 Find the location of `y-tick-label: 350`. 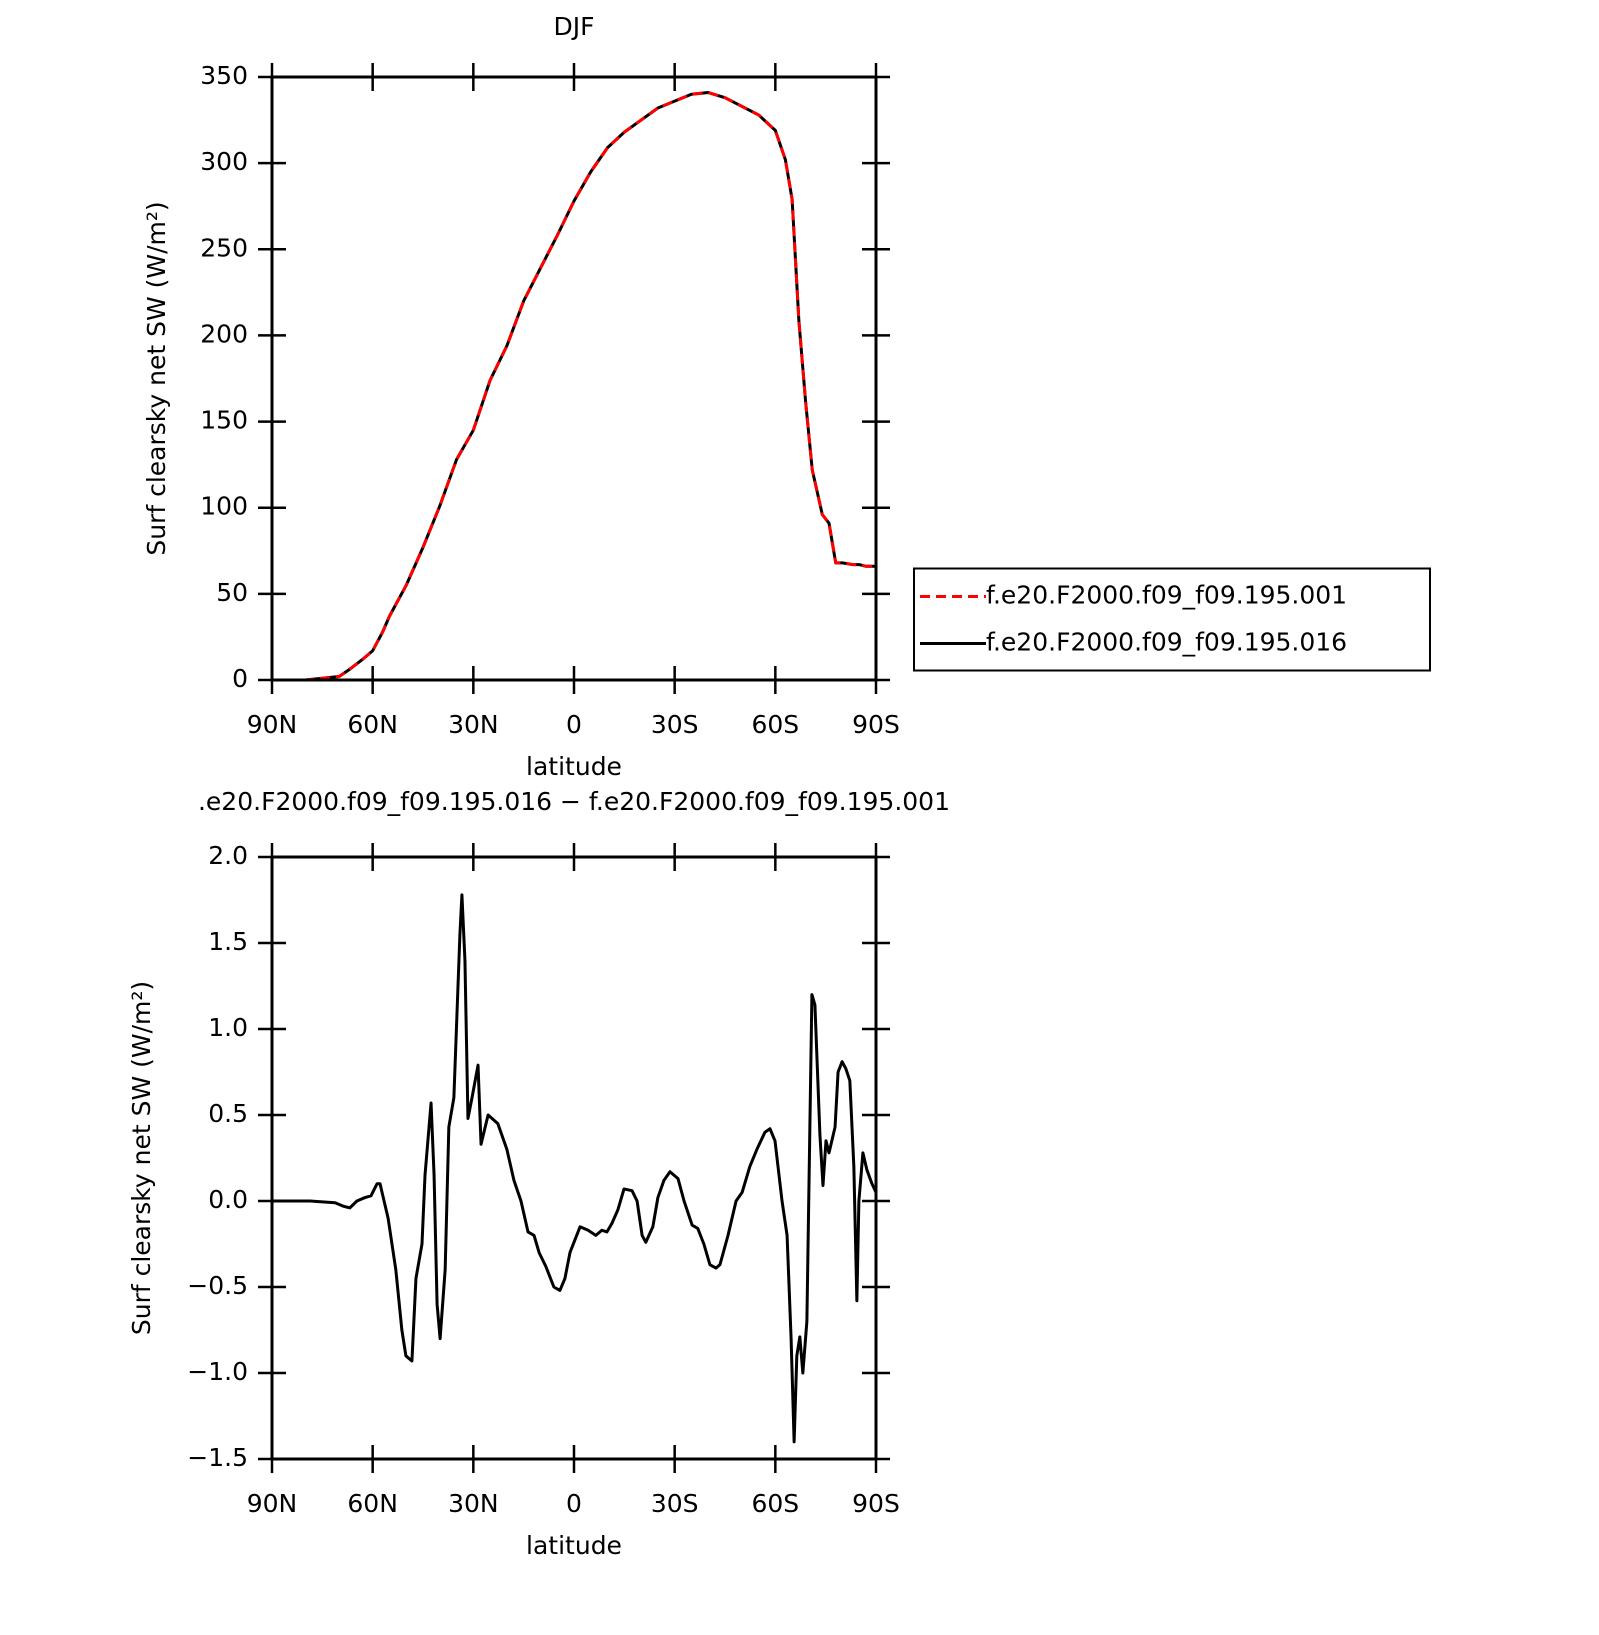

y-tick-label: 350 is located at coordinates (224, 75).